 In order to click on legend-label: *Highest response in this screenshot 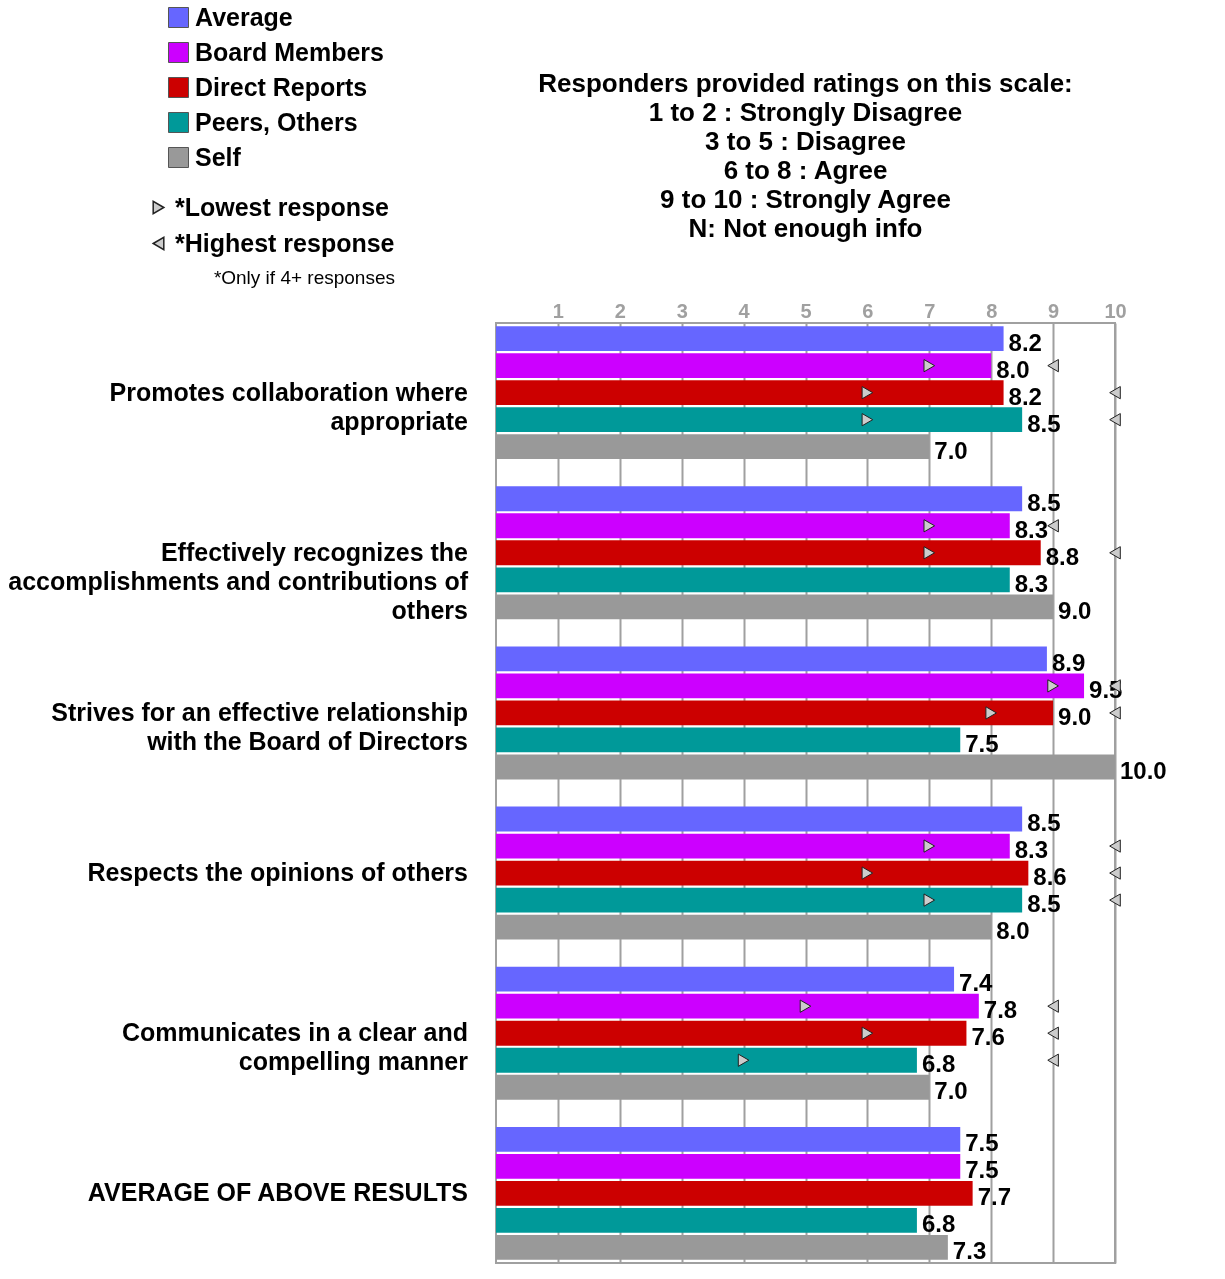, I will do `click(285, 242)`.